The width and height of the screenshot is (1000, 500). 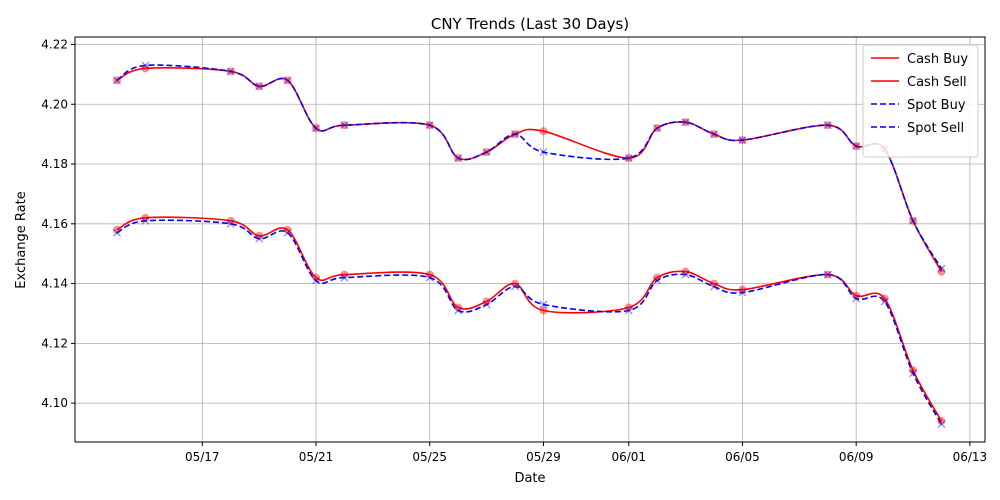 I want to click on y-tick-label: 4.14, so click(x=54, y=284).